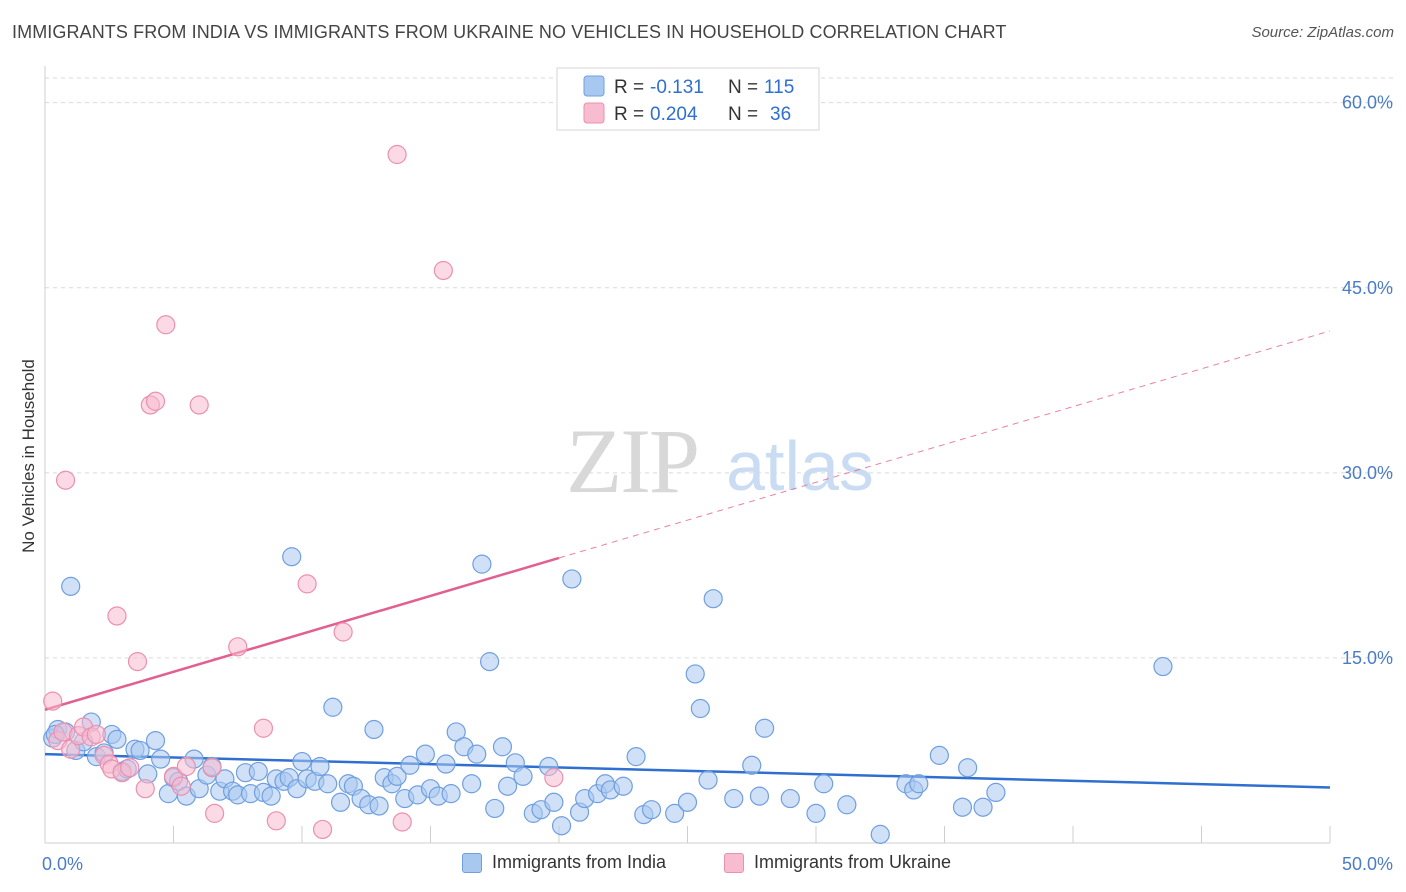 The height and width of the screenshot is (892, 1406). Describe the element at coordinates (674, 114) in the screenshot. I see `ukraine-r-value: 0.204` at that location.